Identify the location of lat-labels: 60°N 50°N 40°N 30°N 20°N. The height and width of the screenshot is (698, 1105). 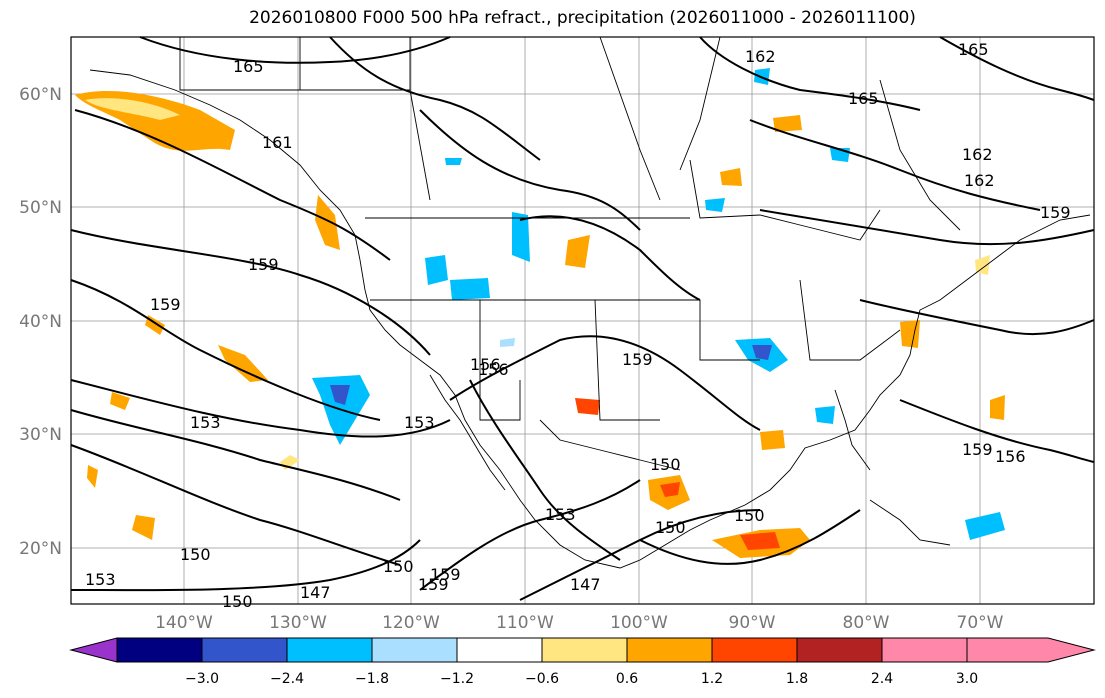
(40, 322).